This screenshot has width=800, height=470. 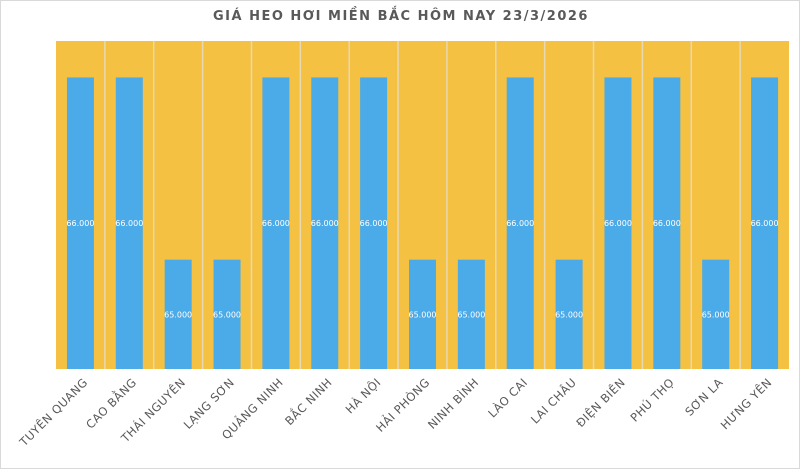 I want to click on x-tick-label: BẮC NINH, so click(x=308, y=401).